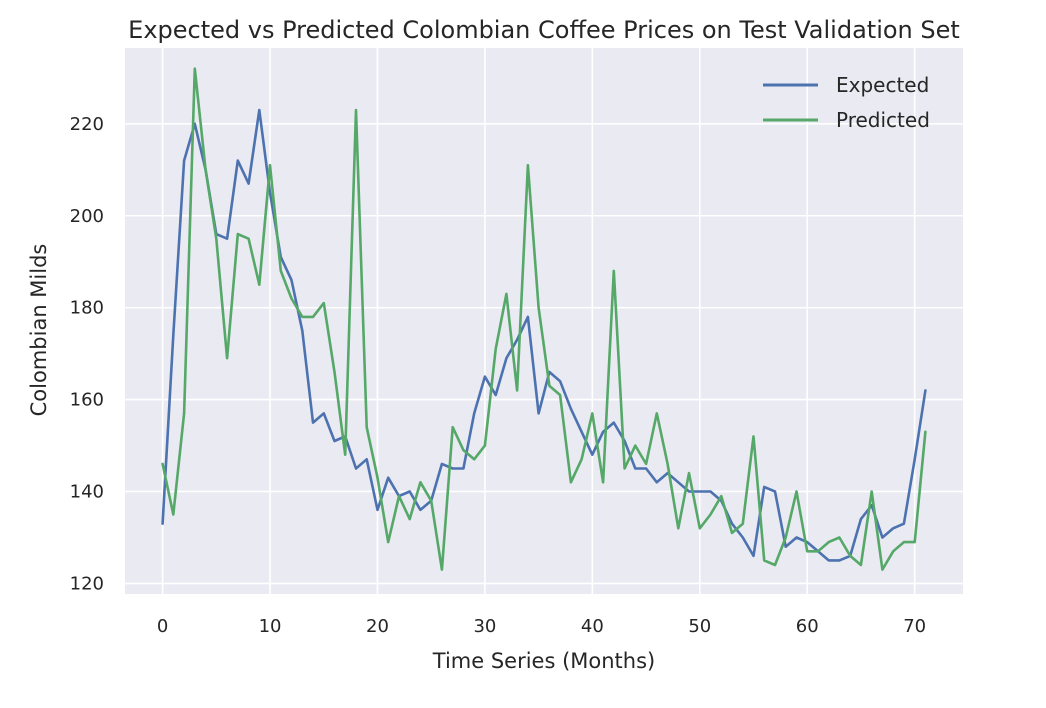 The image size is (1046, 708). What do you see at coordinates (87, 216) in the screenshot?
I see `y-tick-label: 200` at bounding box center [87, 216].